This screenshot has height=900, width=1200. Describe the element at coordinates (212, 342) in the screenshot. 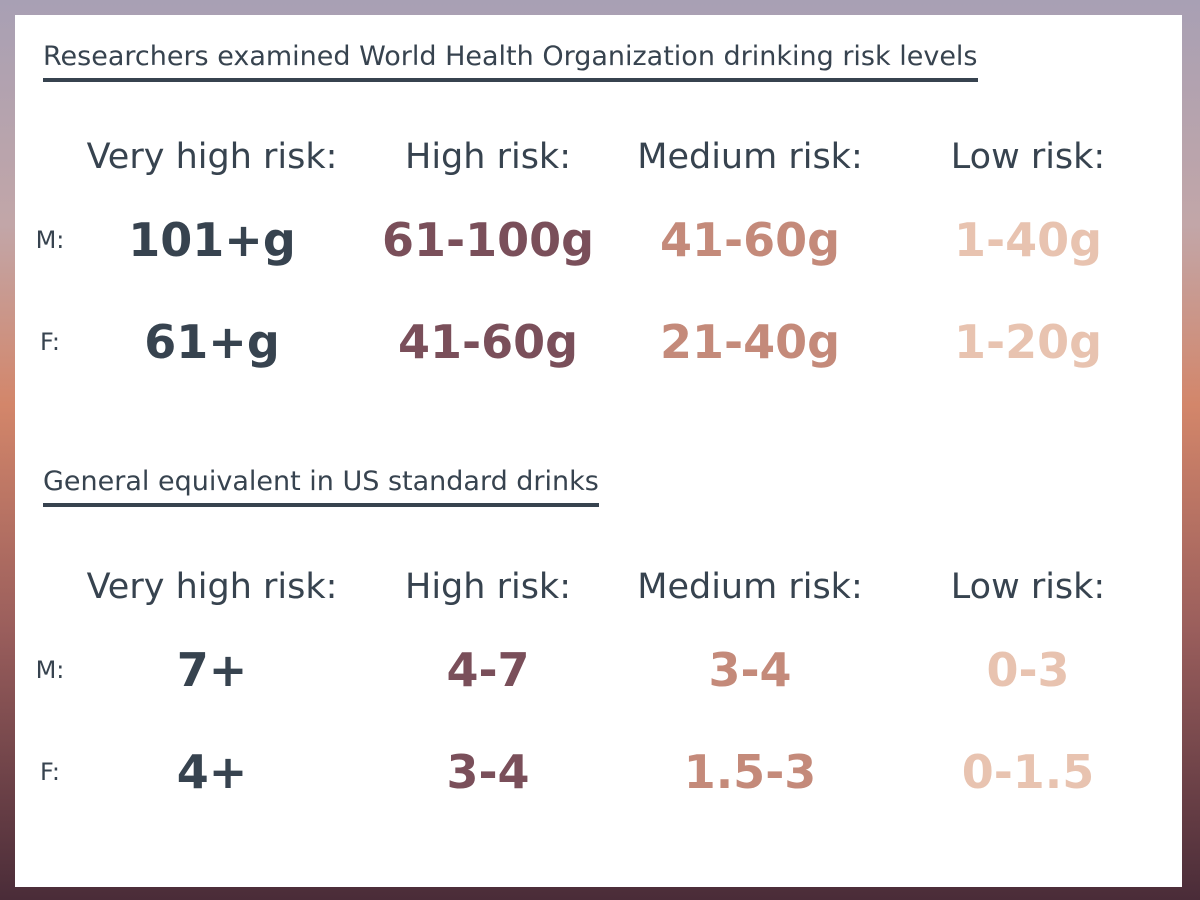

I see `risk-value: 61+g` at that location.